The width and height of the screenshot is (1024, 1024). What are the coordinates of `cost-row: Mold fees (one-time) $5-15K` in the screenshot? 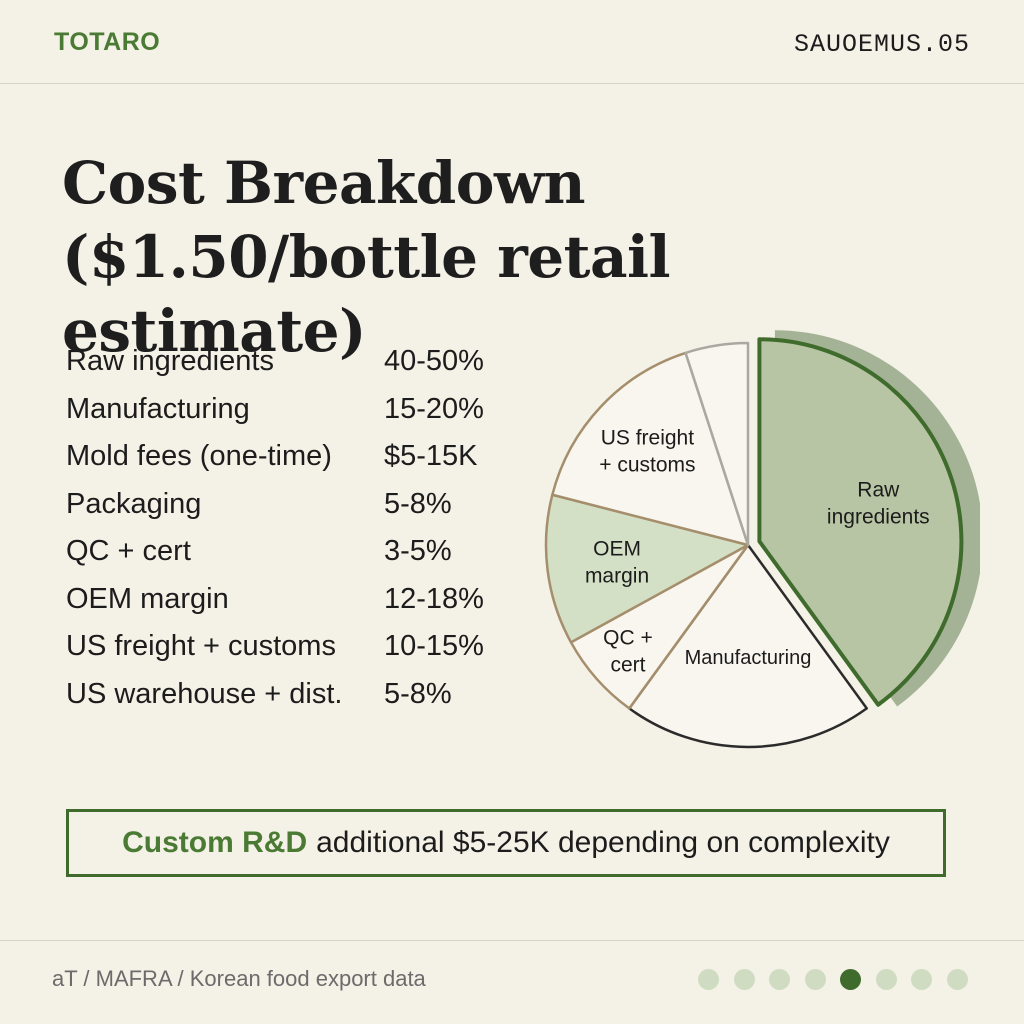 It's located at (296, 457).